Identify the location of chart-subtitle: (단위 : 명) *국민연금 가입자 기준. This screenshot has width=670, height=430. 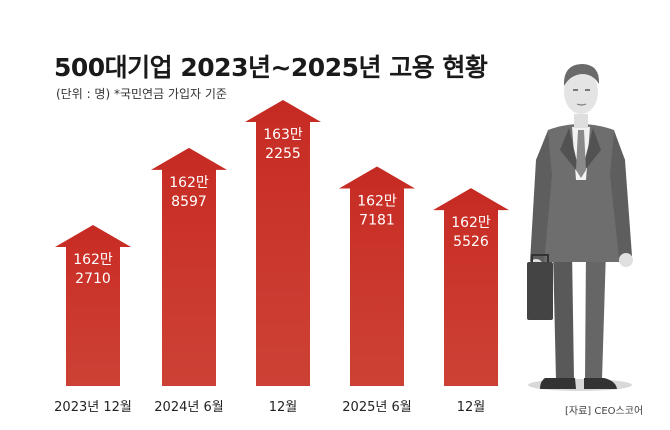
(141, 94).